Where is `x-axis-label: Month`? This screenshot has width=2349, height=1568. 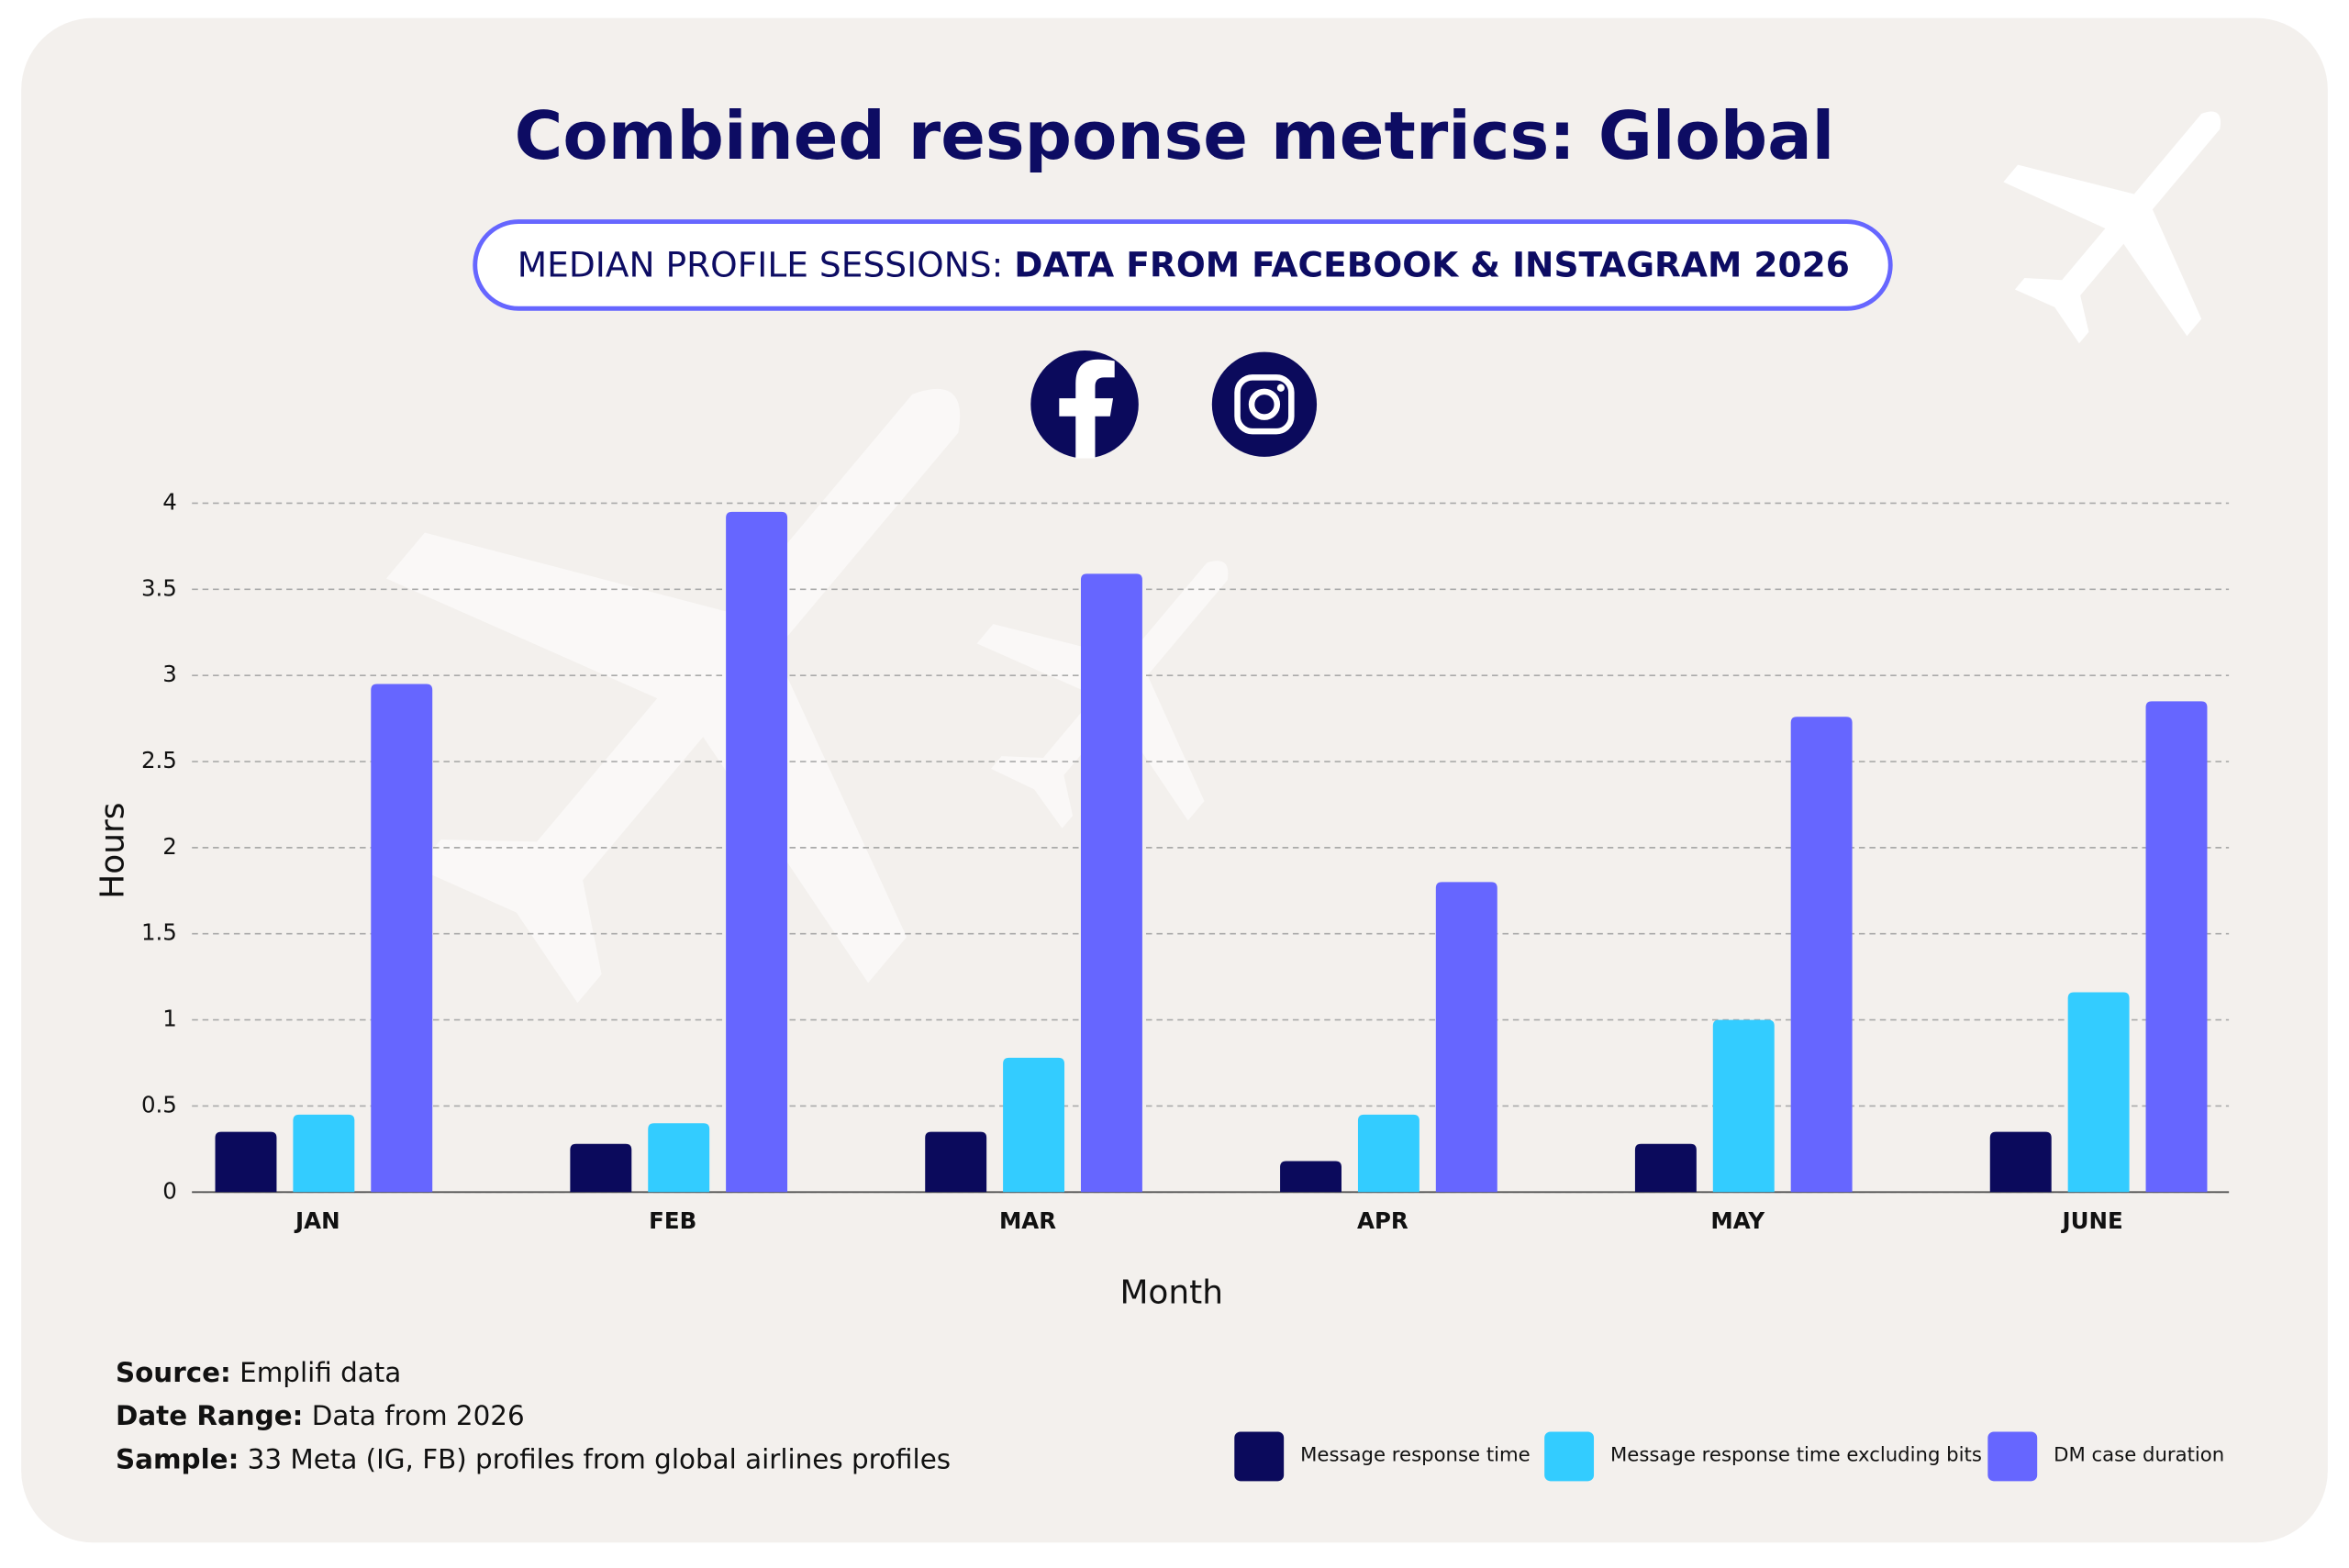
x-axis-label: Month is located at coordinates (1171, 1292).